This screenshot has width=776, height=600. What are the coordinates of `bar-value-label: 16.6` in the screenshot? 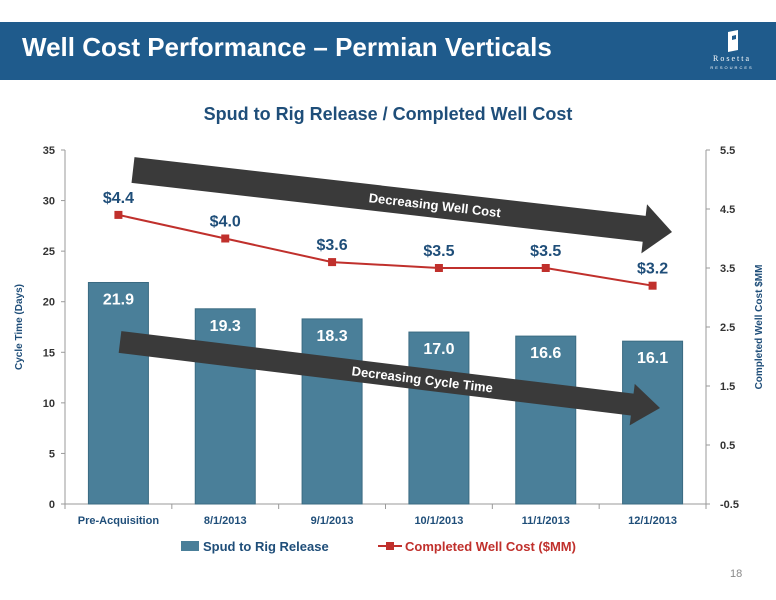 It's located at (545, 353).